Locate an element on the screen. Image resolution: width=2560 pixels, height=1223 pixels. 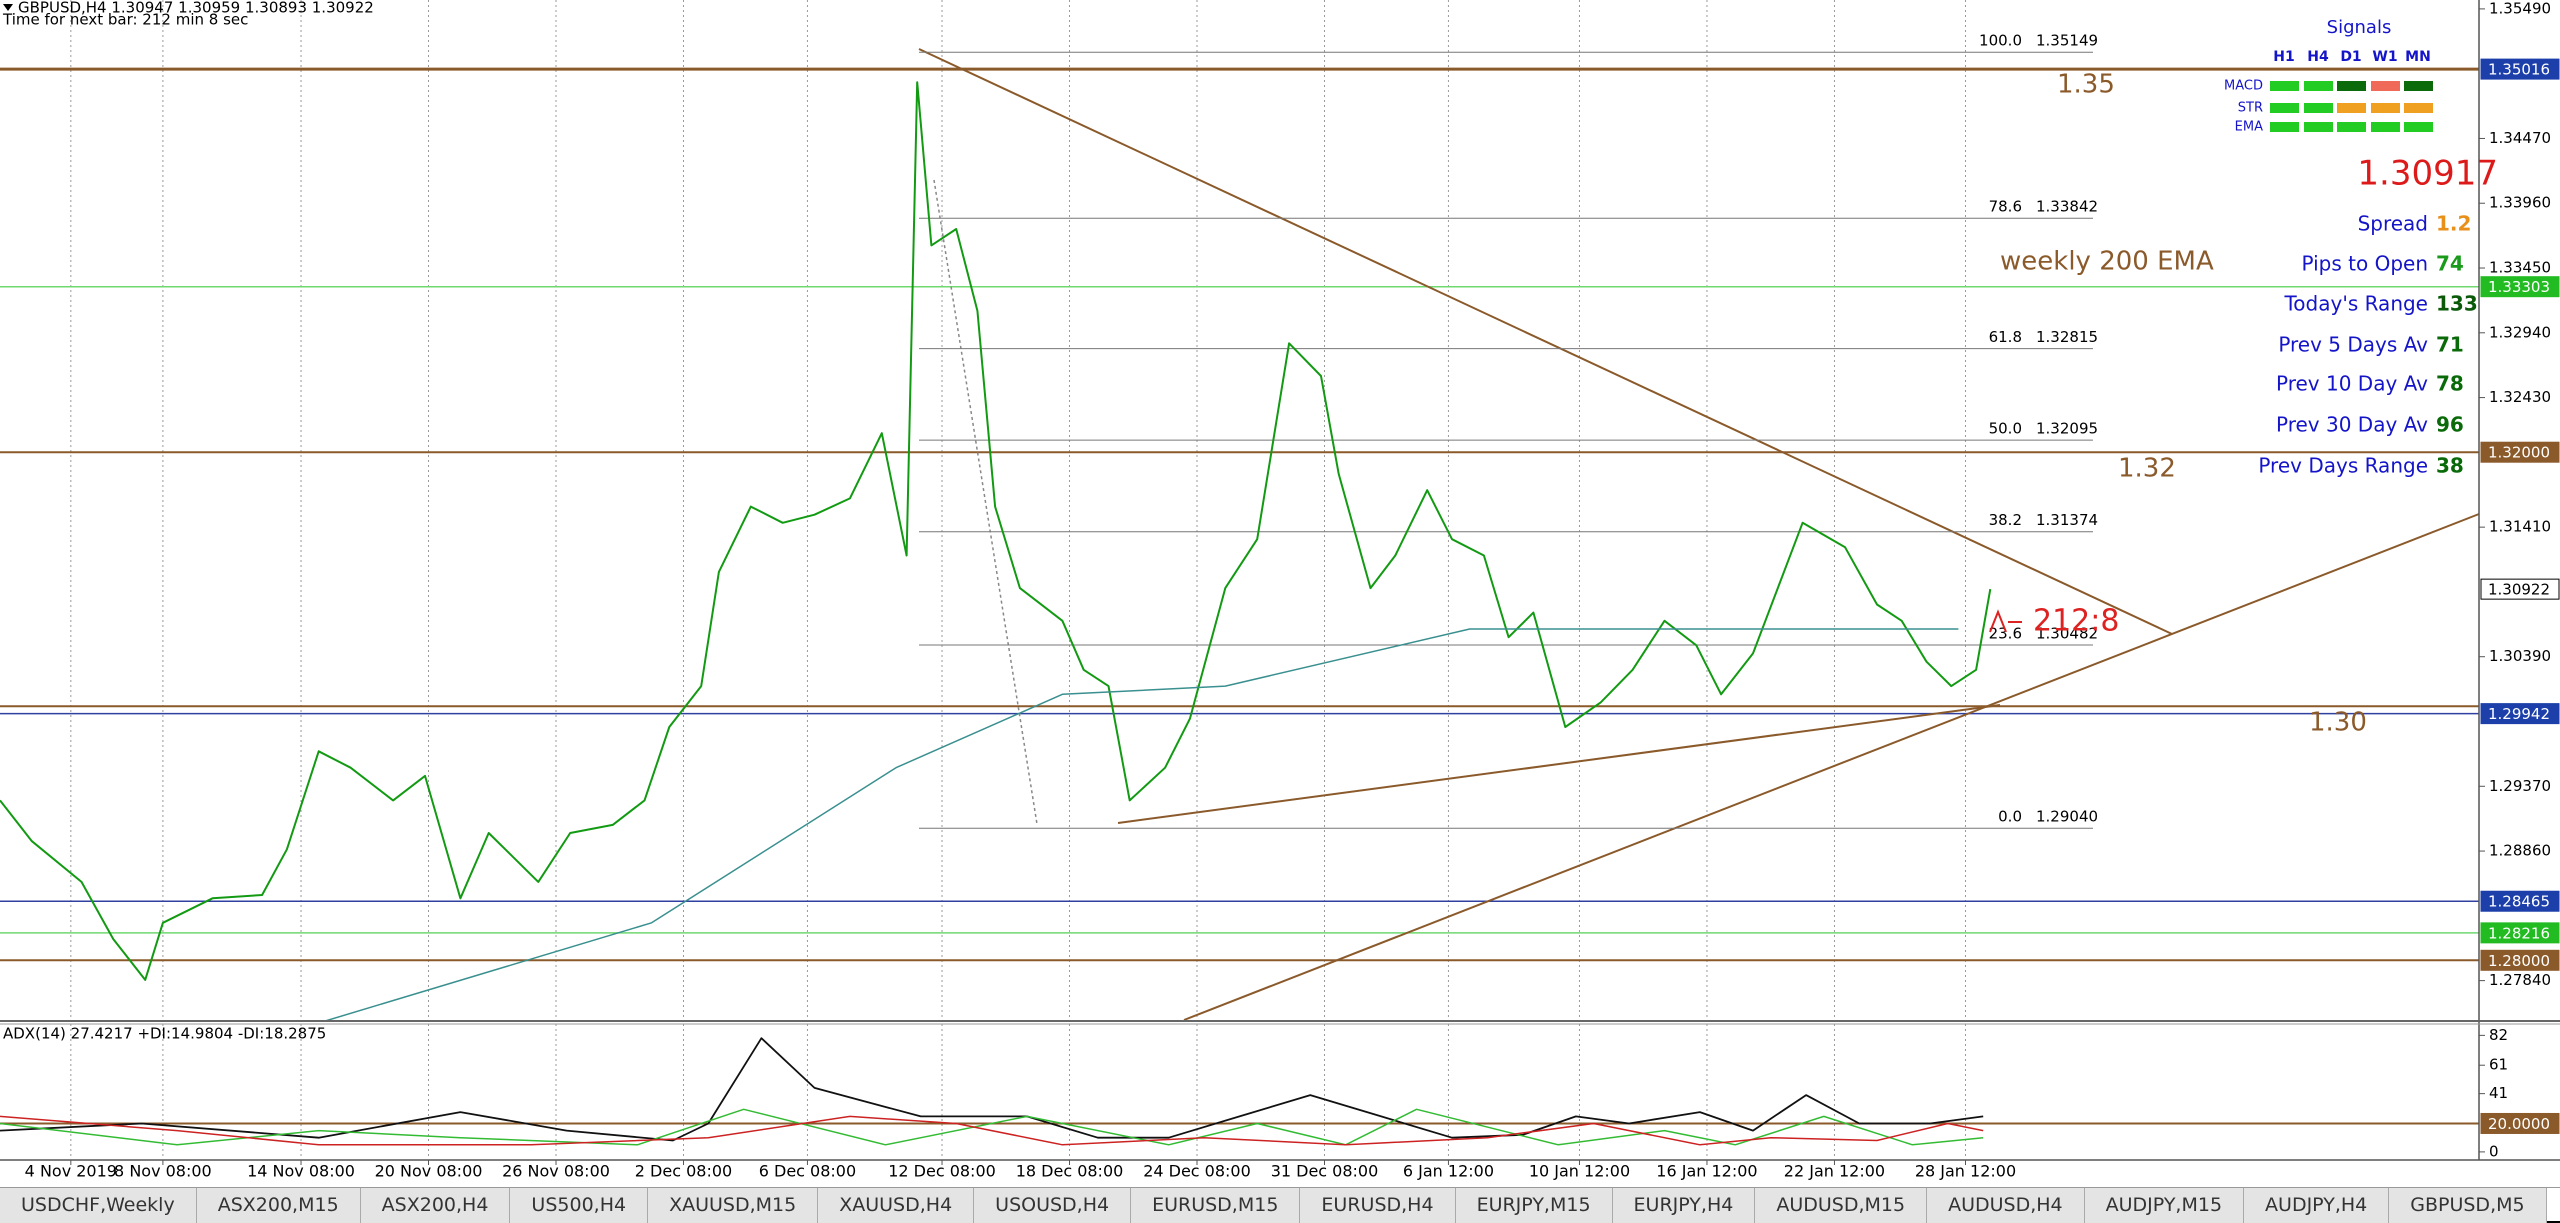
x-tick-label: 10 Jan 12:00 is located at coordinates (1579, 1171).